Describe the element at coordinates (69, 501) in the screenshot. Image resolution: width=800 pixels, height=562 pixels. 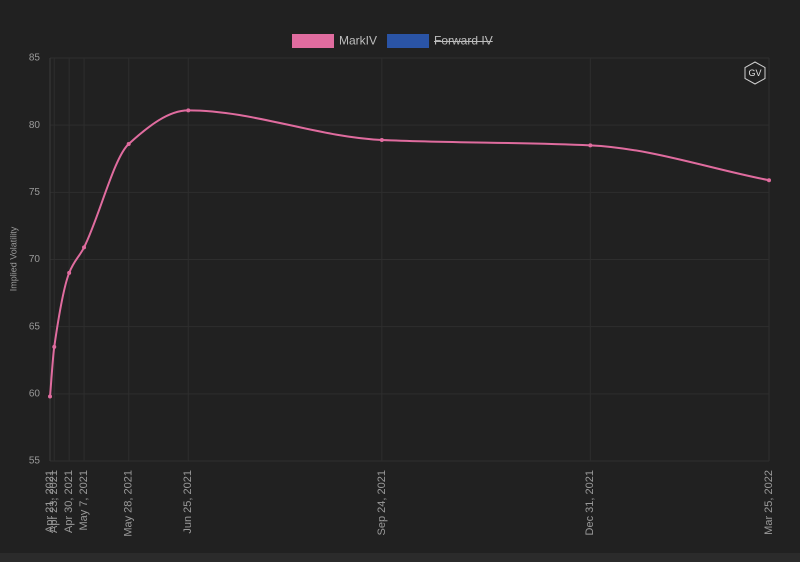
I see `x-tick-label: Apr 30, 2021` at that location.